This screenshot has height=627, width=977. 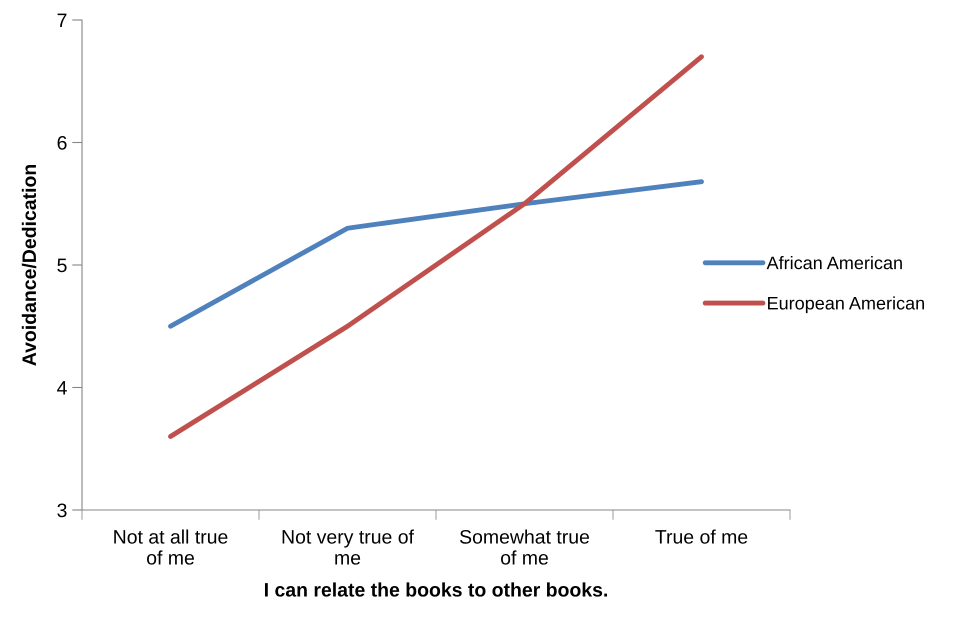 I want to click on legend-label: African American, so click(x=834, y=263).